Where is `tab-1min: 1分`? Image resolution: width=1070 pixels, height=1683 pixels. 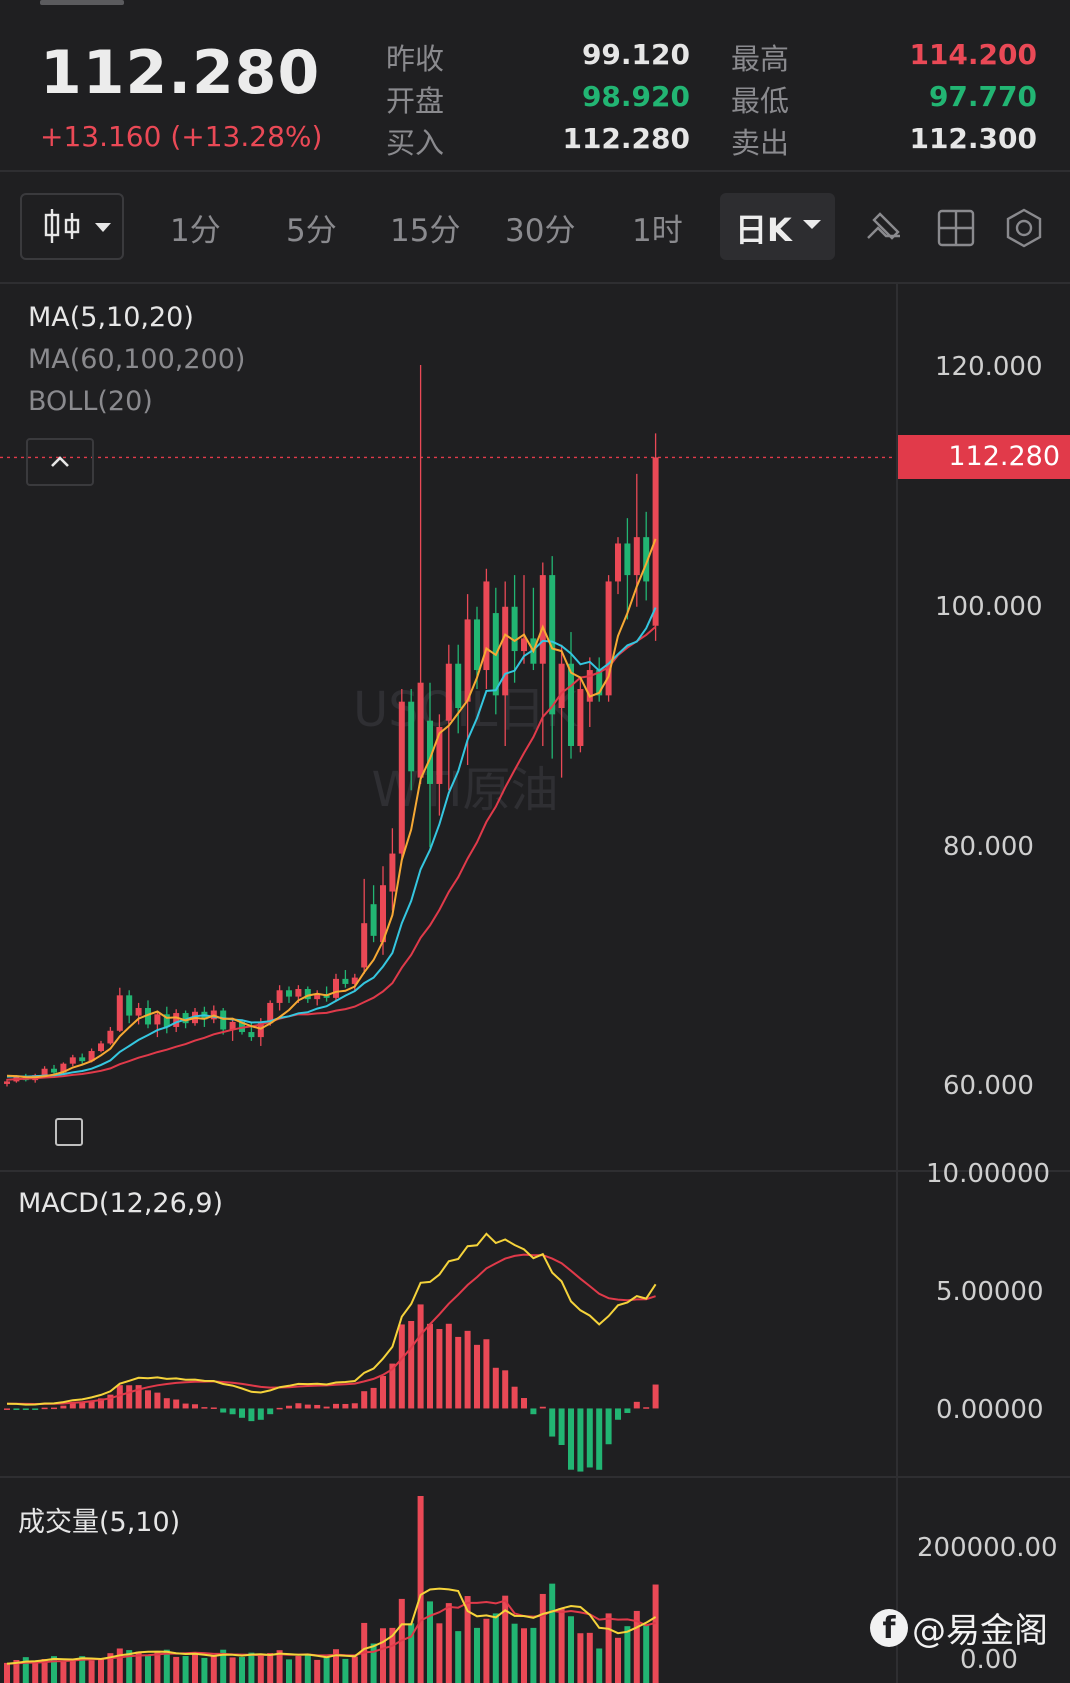
tab-1min: 1分 is located at coordinates (195, 231).